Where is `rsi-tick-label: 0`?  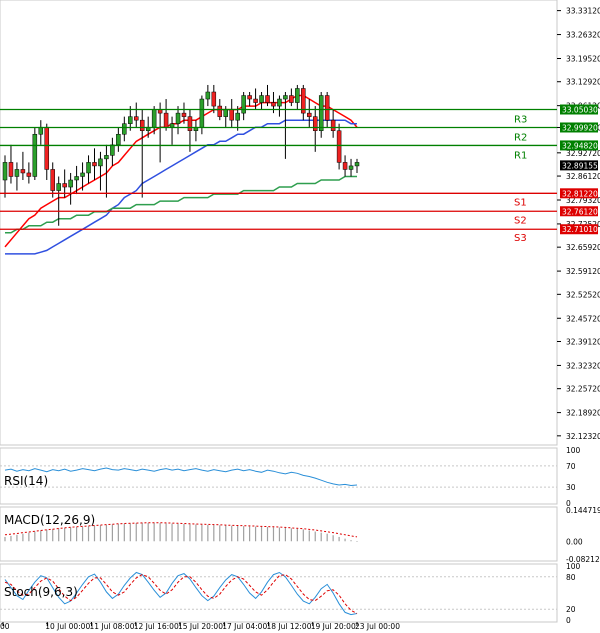
rsi-tick-label: 0 is located at coordinates (568, 503).